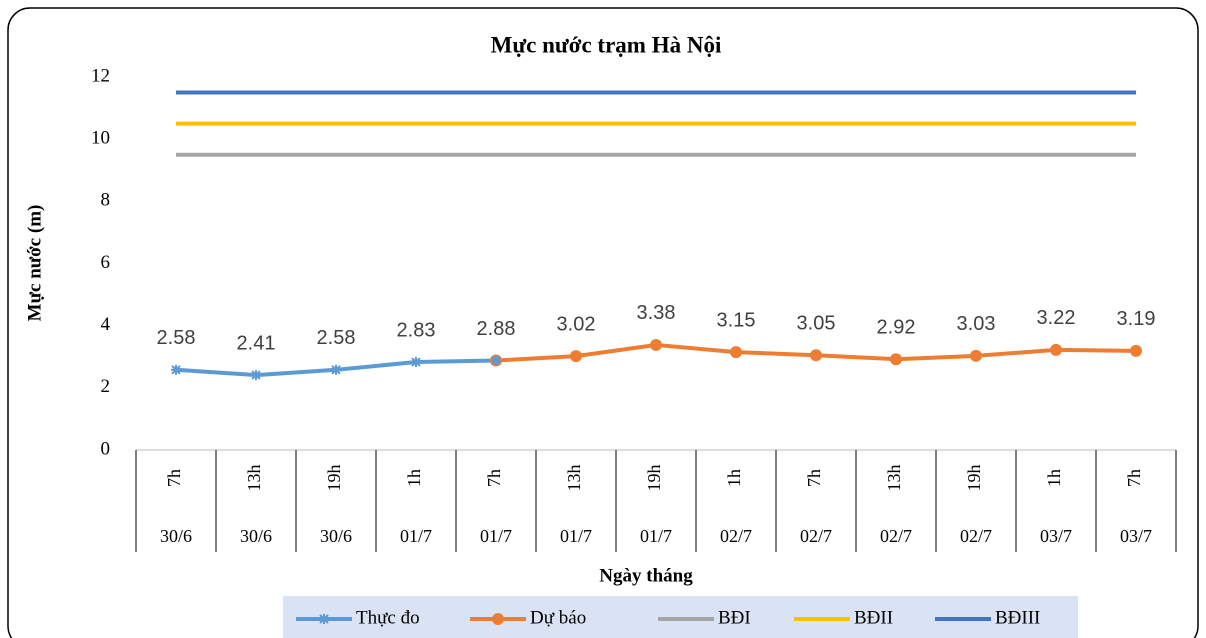  I want to click on y-tick-label: 8, so click(106, 200).